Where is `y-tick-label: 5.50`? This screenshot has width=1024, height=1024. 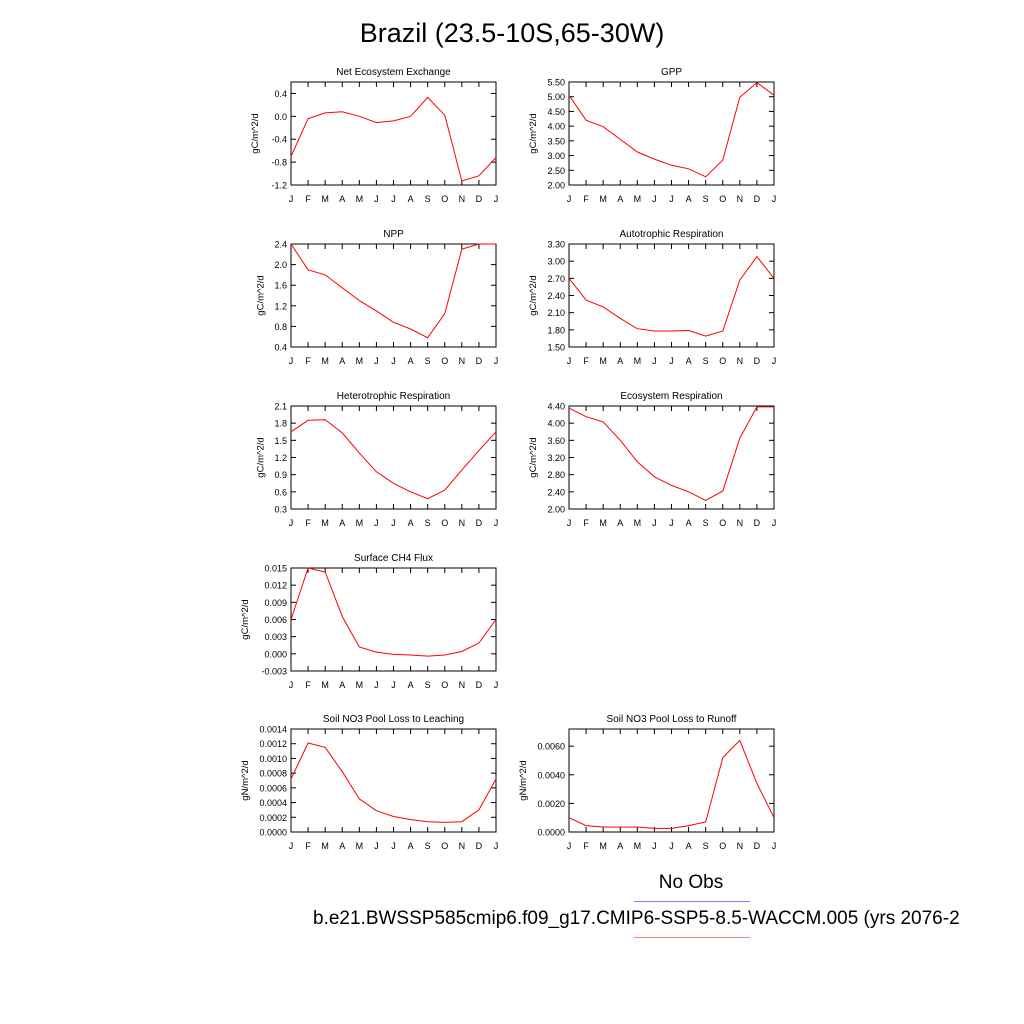
y-tick-label: 5.50 is located at coordinates (556, 83).